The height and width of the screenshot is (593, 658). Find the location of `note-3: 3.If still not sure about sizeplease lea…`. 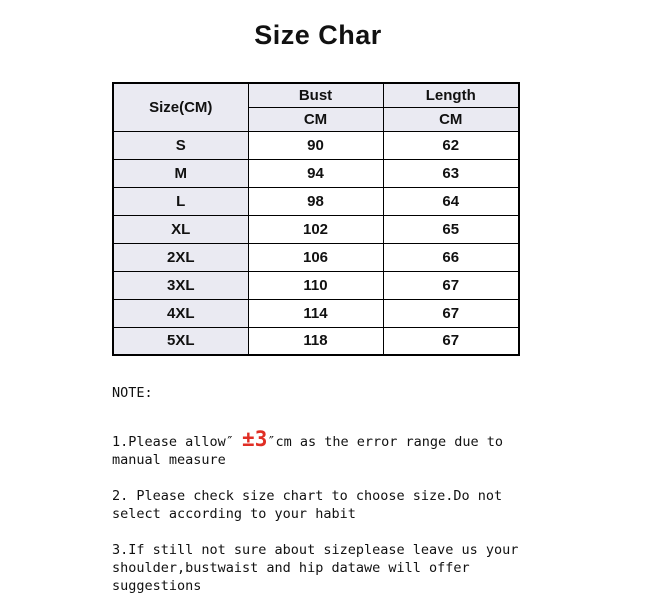

note-3: 3.If still not sure about sizeplease lea… is located at coordinates (315, 567).